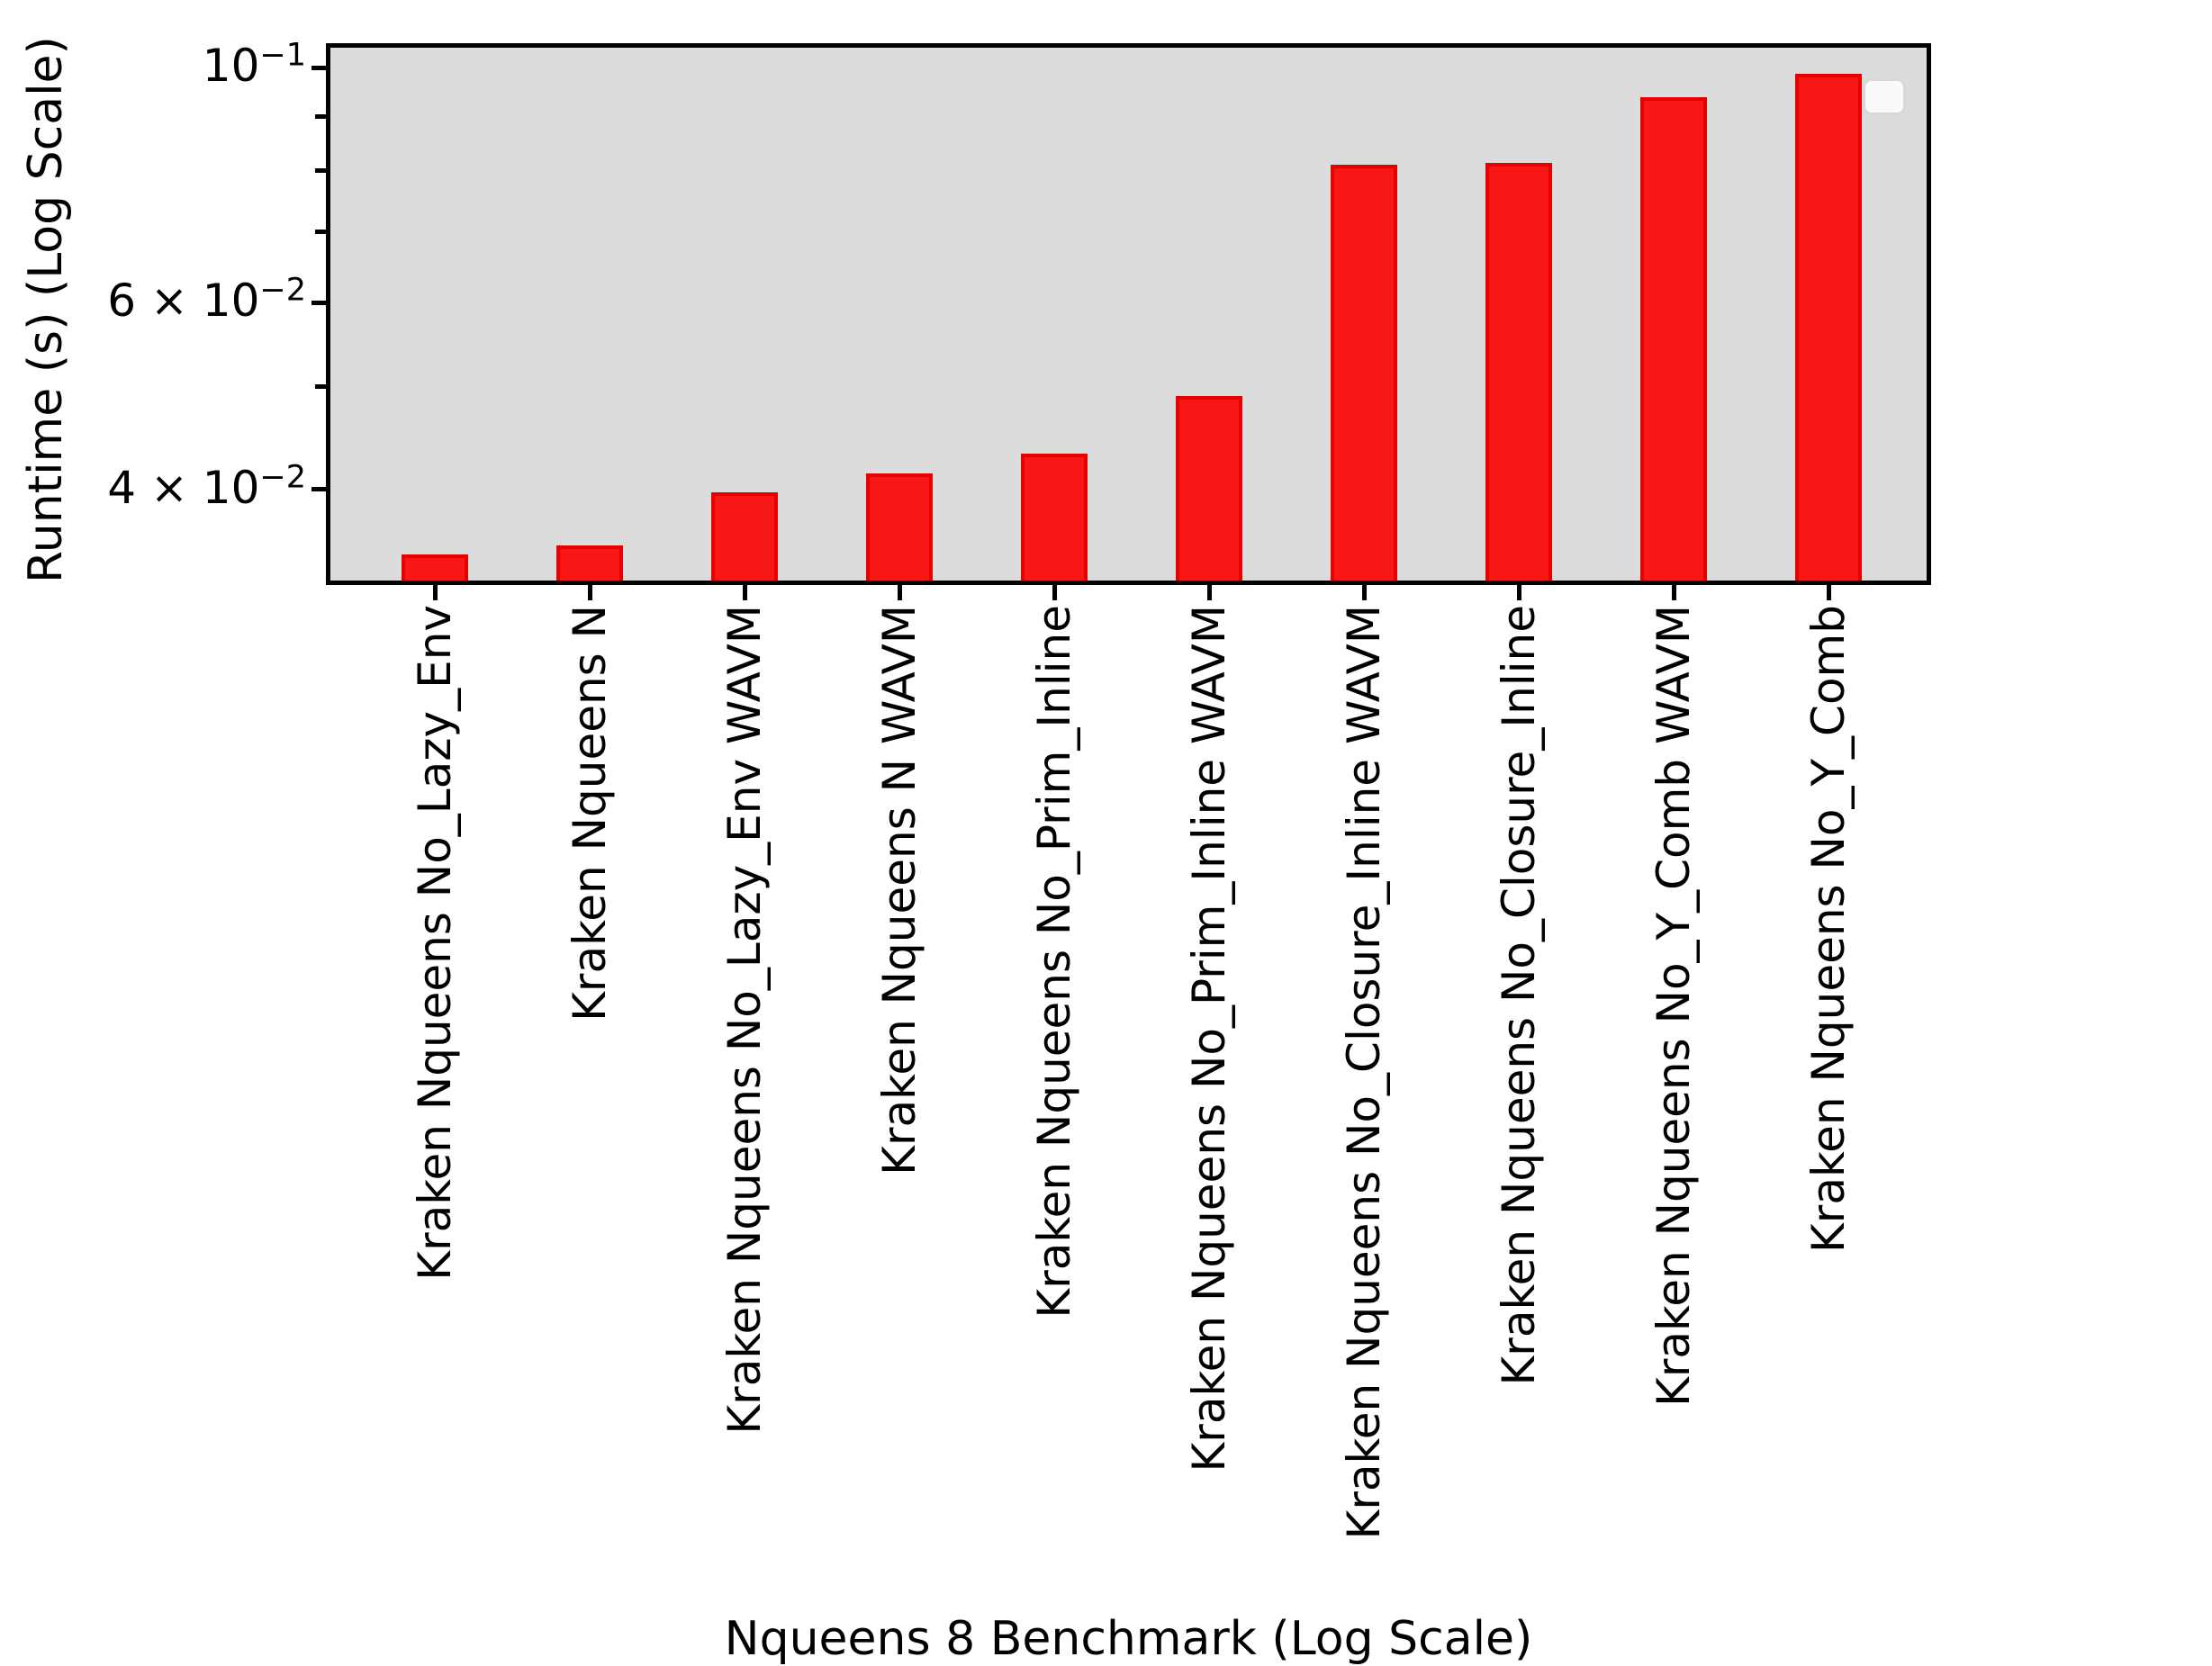 Image resolution: width=2212 pixels, height=1666 pixels. I want to click on x-tick-label: Kraken Nqueens N WAVM, so click(899, 890).